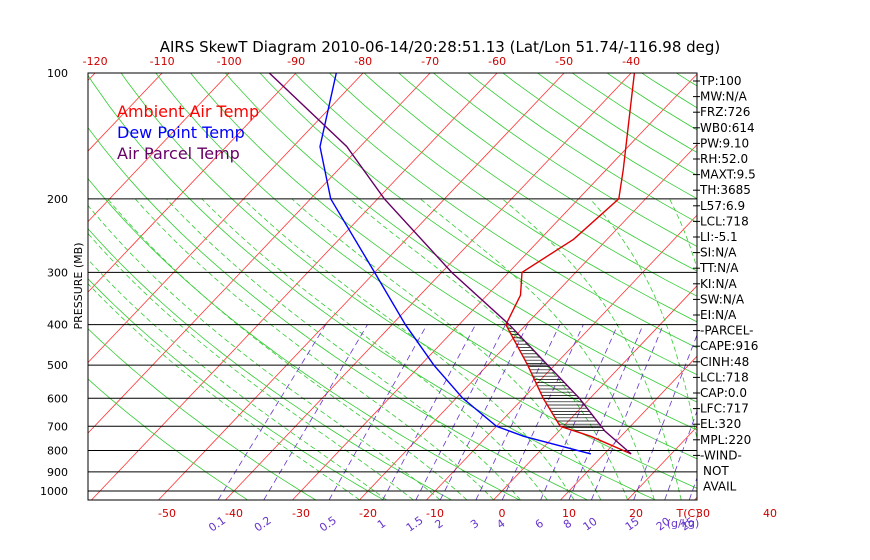 This screenshot has height=560, width=870. I want to click on parcel-index-item: CAPE:916, so click(729, 346).